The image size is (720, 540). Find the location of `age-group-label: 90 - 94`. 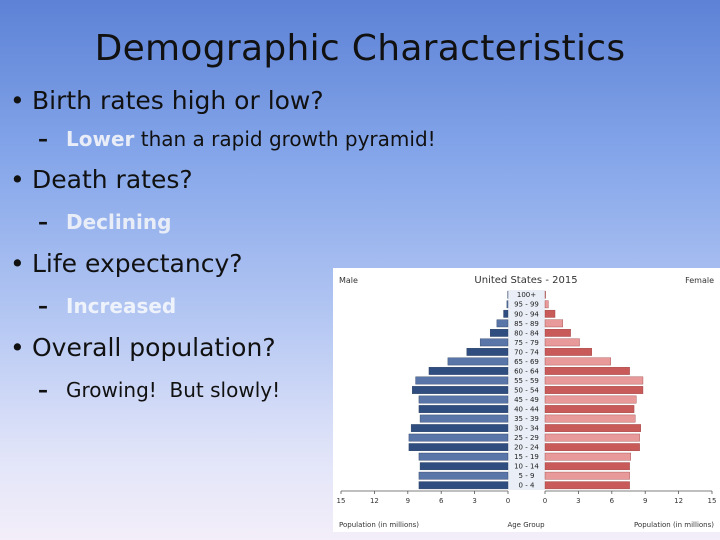

age-group-label: 90 - 94 is located at coordinates (526, 314).